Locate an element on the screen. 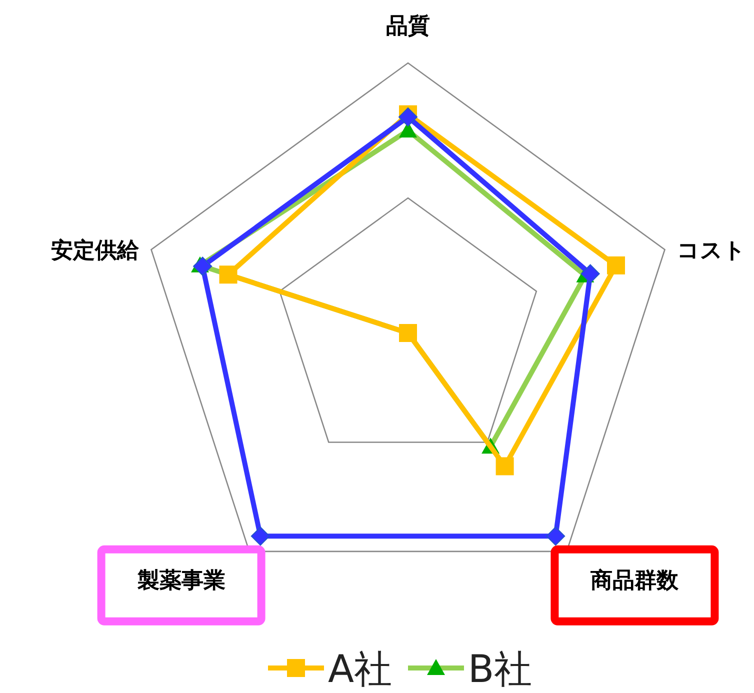 The width and height of the screenshot is (754, 693). spoke-label: 製薬事業 is located at coordinates (181, 581).